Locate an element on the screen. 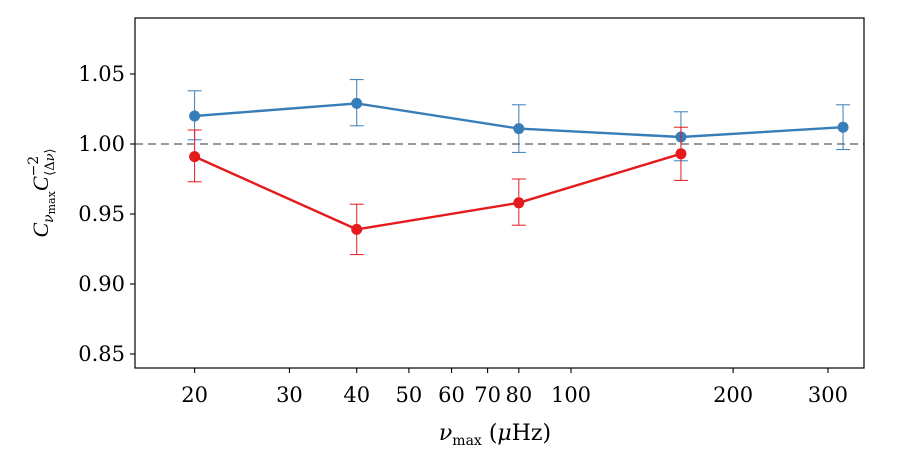 The image size is (900, 450). y-axis-label: CνmaxC−2⟨Δν⟩ is located at coordinates (42, 192).